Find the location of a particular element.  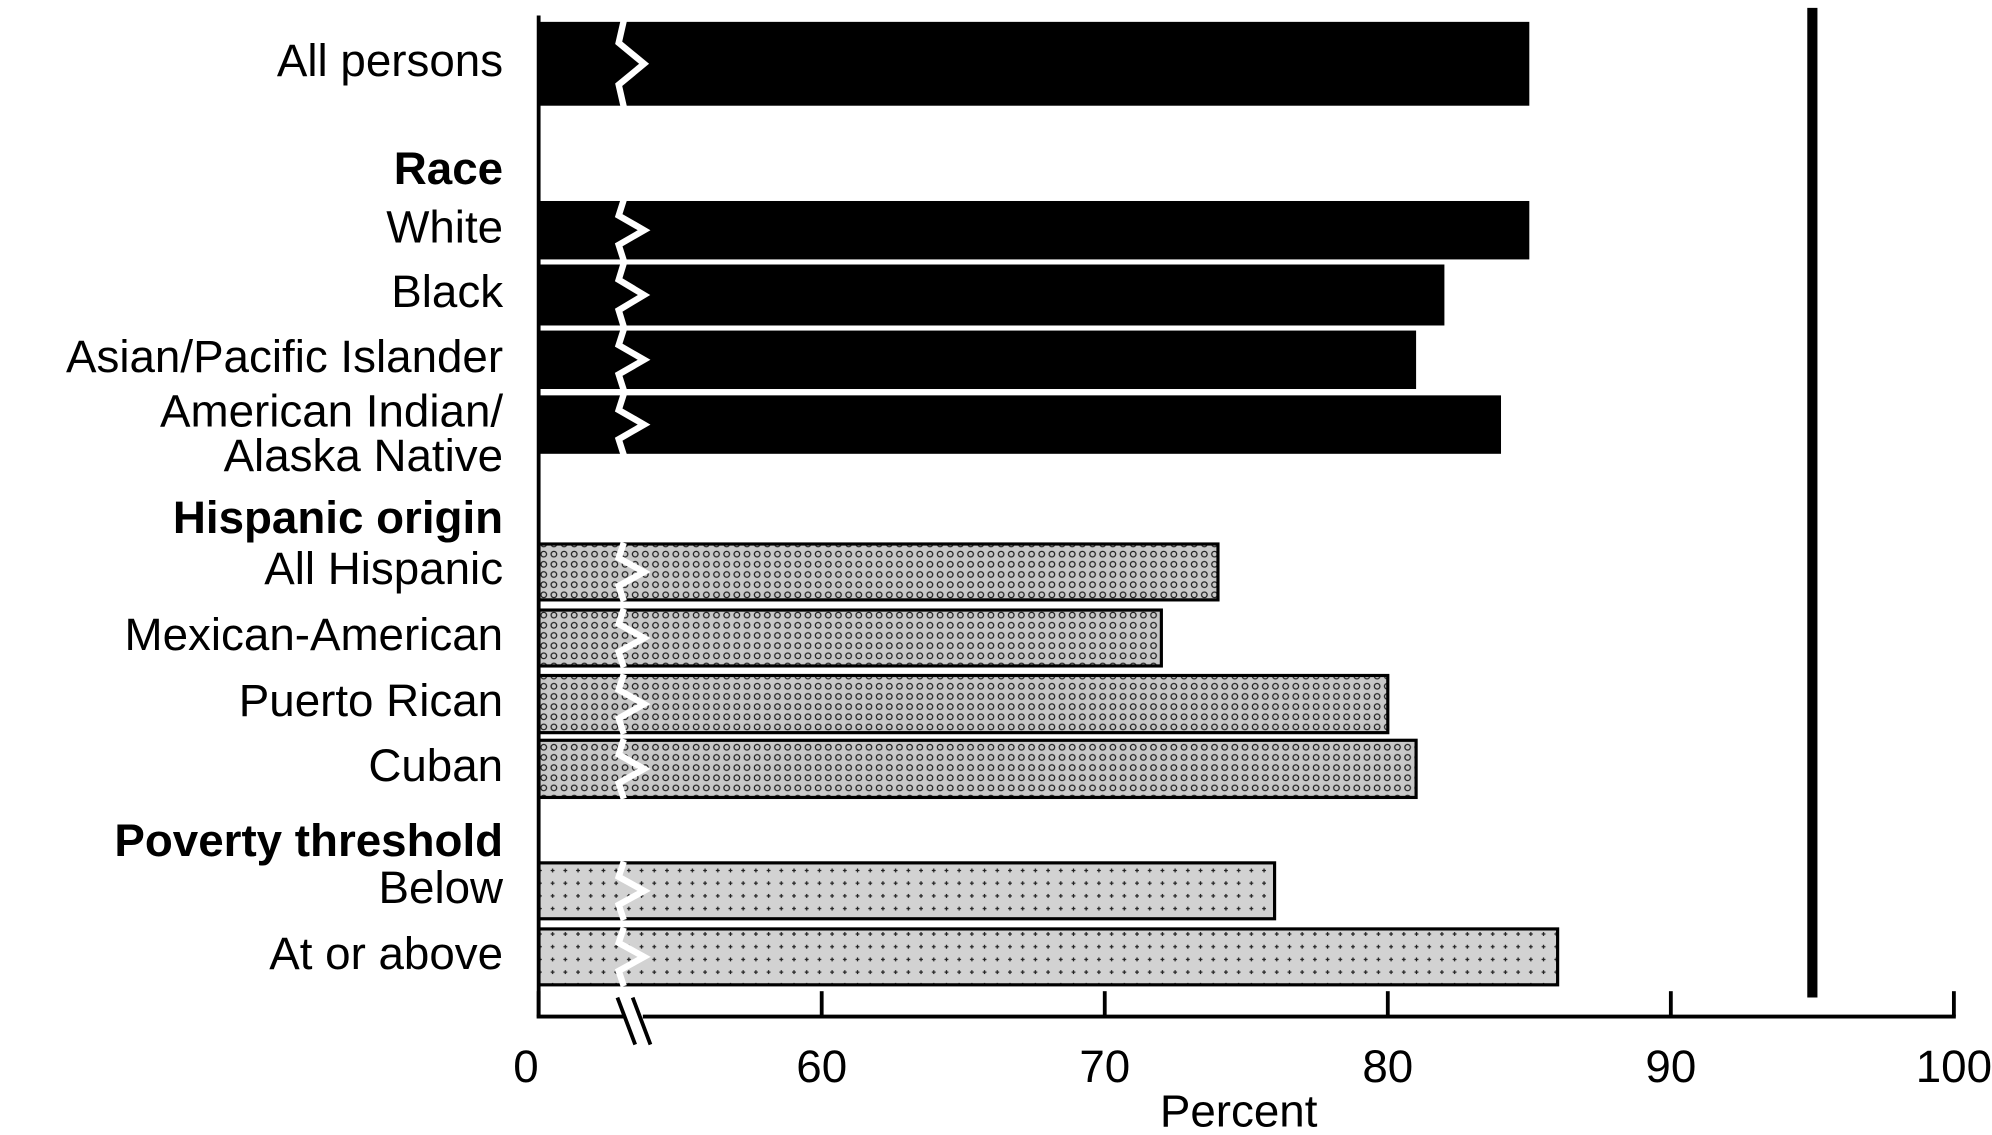

category-label: Cuban is located at coordinates (435, 765).